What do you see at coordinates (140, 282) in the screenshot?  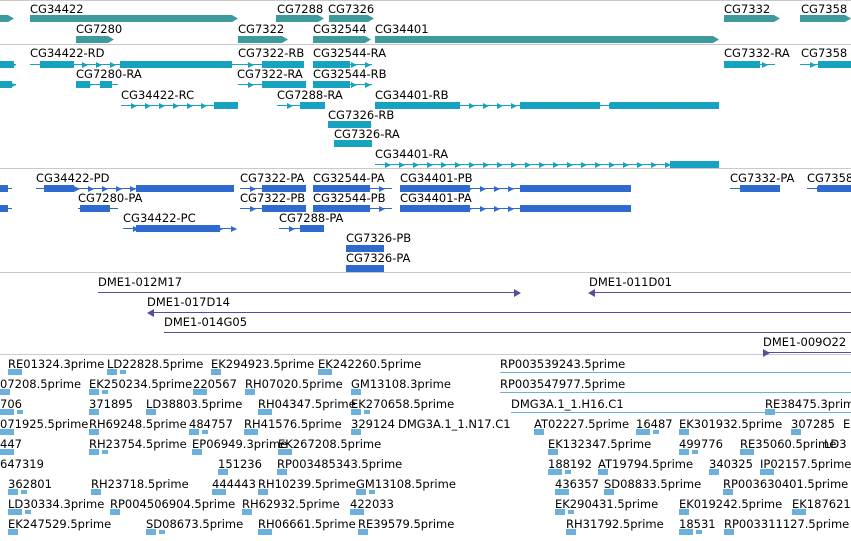 I see `clone-label: DME1-012M17` at bounding box center [140, 282].